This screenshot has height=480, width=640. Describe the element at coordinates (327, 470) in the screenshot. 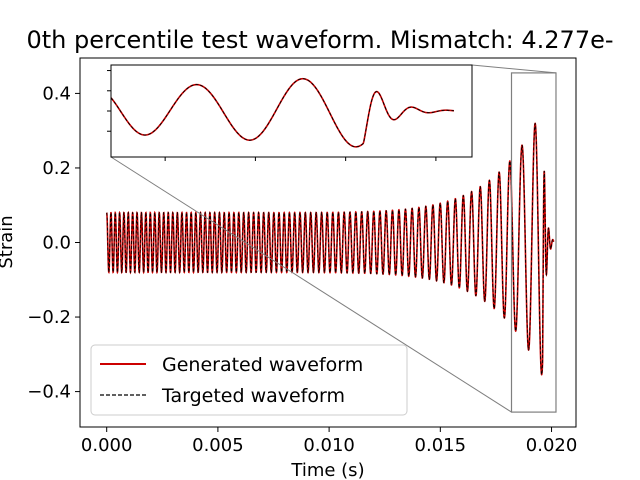

I see `x-axis-label: Time (s)` at that location.